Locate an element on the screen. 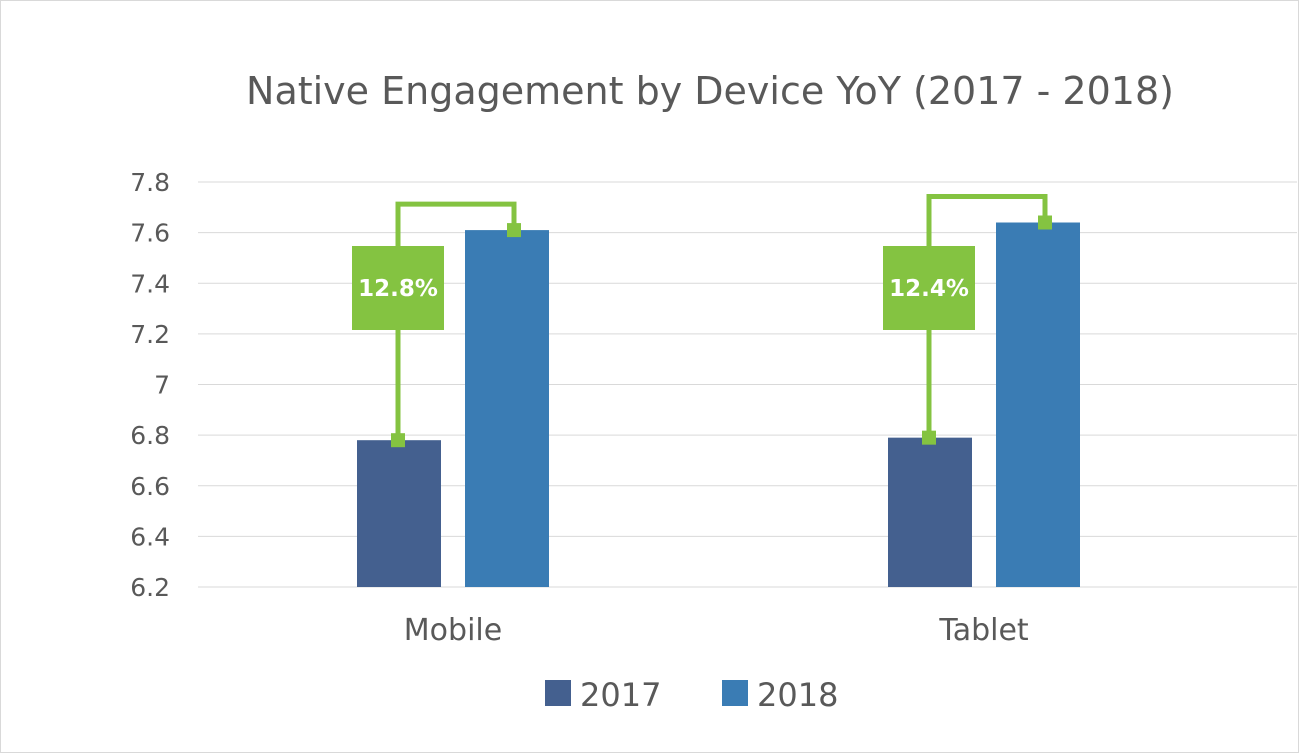  y-tick-label: 7.4 is located at coordinates (150, 283).